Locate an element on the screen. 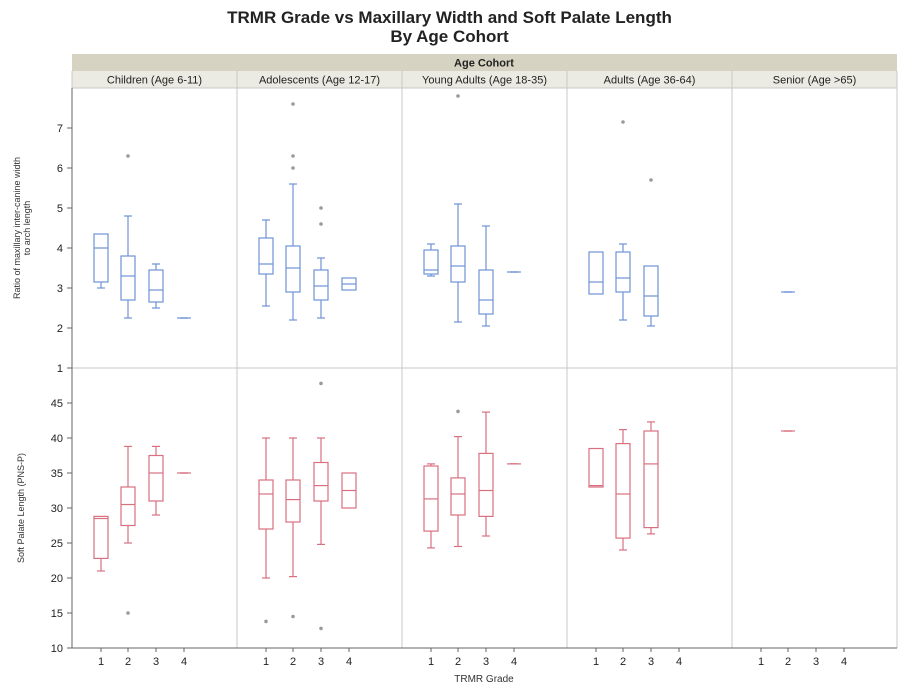  y-tick-label: 45 is located at coordinates (57, 404).